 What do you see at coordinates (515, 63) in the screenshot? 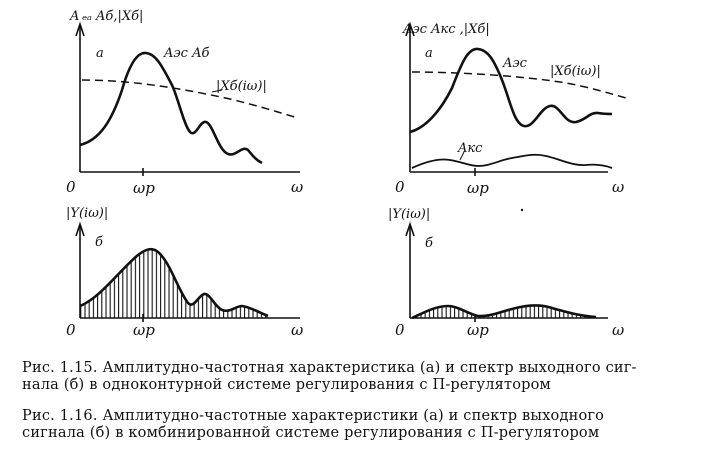
I see `curve-label-aes: Aэс` at bounding box center [515, 63].